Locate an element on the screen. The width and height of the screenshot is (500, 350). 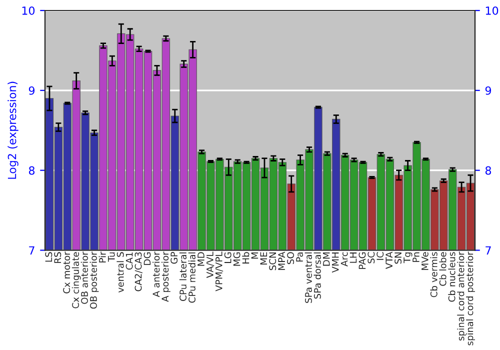
x-tick-label: RS is located at coordinates (58, 257).